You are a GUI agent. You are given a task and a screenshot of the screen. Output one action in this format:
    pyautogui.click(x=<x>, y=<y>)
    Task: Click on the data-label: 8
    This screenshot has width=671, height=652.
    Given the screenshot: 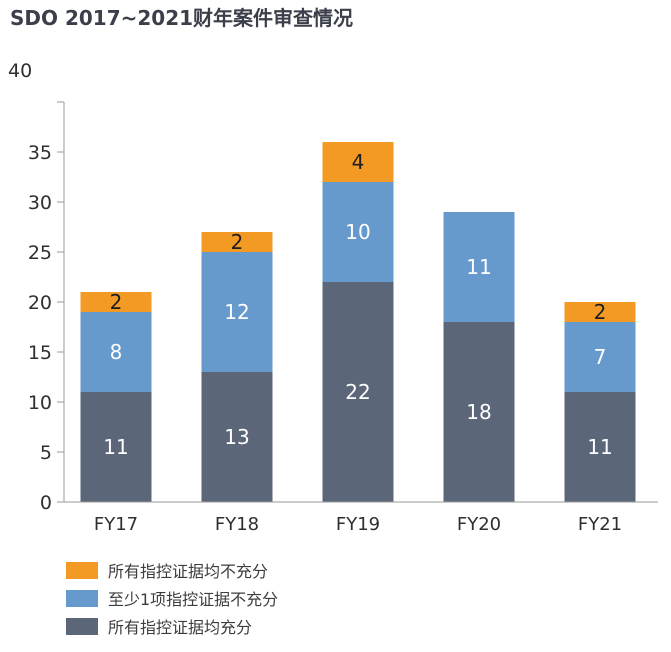 What is the action you would take?
    pyautogui.click(x=116, y=352)
    